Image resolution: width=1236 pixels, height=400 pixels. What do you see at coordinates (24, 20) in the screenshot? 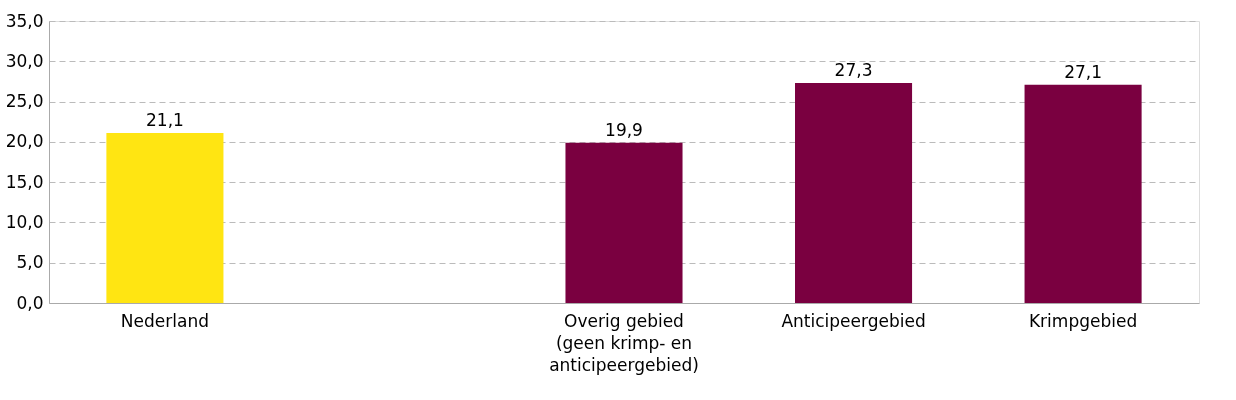
I see `y-tick-label: 35,0` at bounding box center [24, 20].